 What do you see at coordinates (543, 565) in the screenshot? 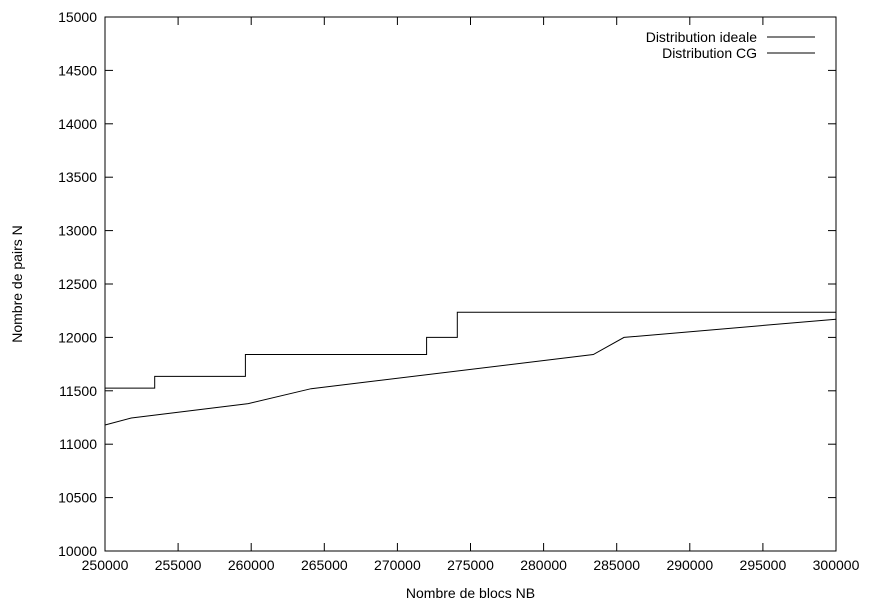
I see `x-tick-label: 280000` at bounding box center [543, 565].